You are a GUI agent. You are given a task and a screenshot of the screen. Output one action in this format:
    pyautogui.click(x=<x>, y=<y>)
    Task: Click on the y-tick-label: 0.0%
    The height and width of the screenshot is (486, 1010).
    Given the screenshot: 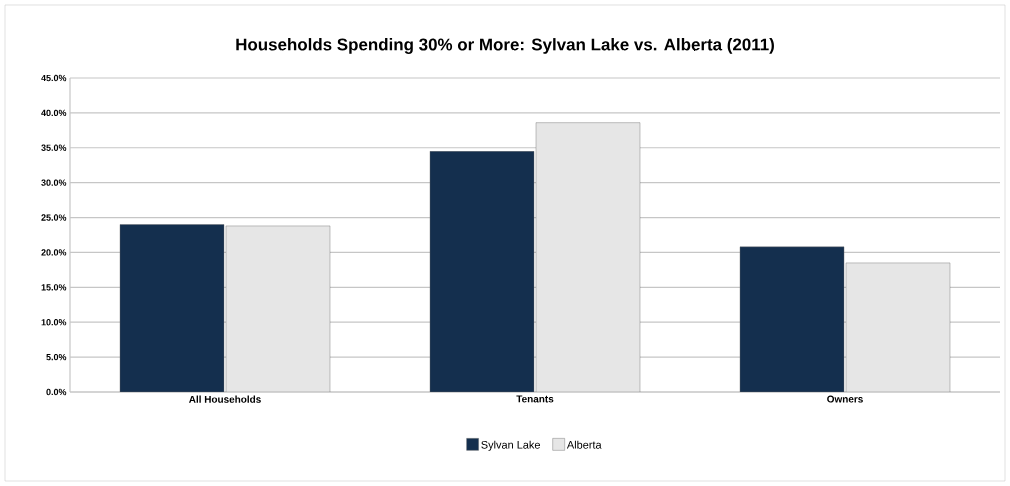 What is the action you would take?
    pyautogui.click(x=56, y=392)
    